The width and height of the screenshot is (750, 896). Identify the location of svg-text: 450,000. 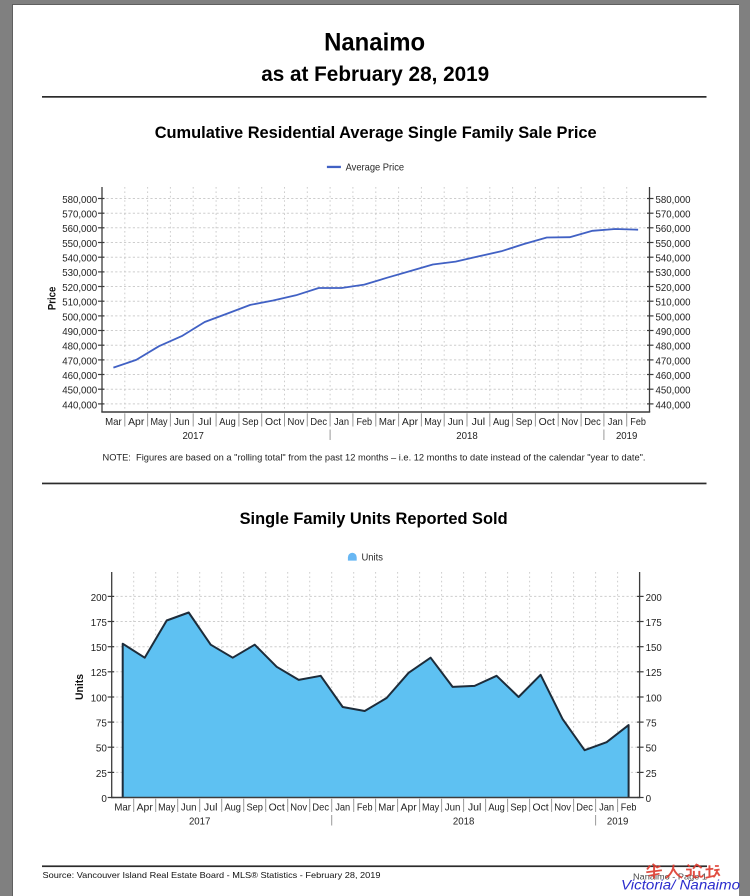
(673, 391).